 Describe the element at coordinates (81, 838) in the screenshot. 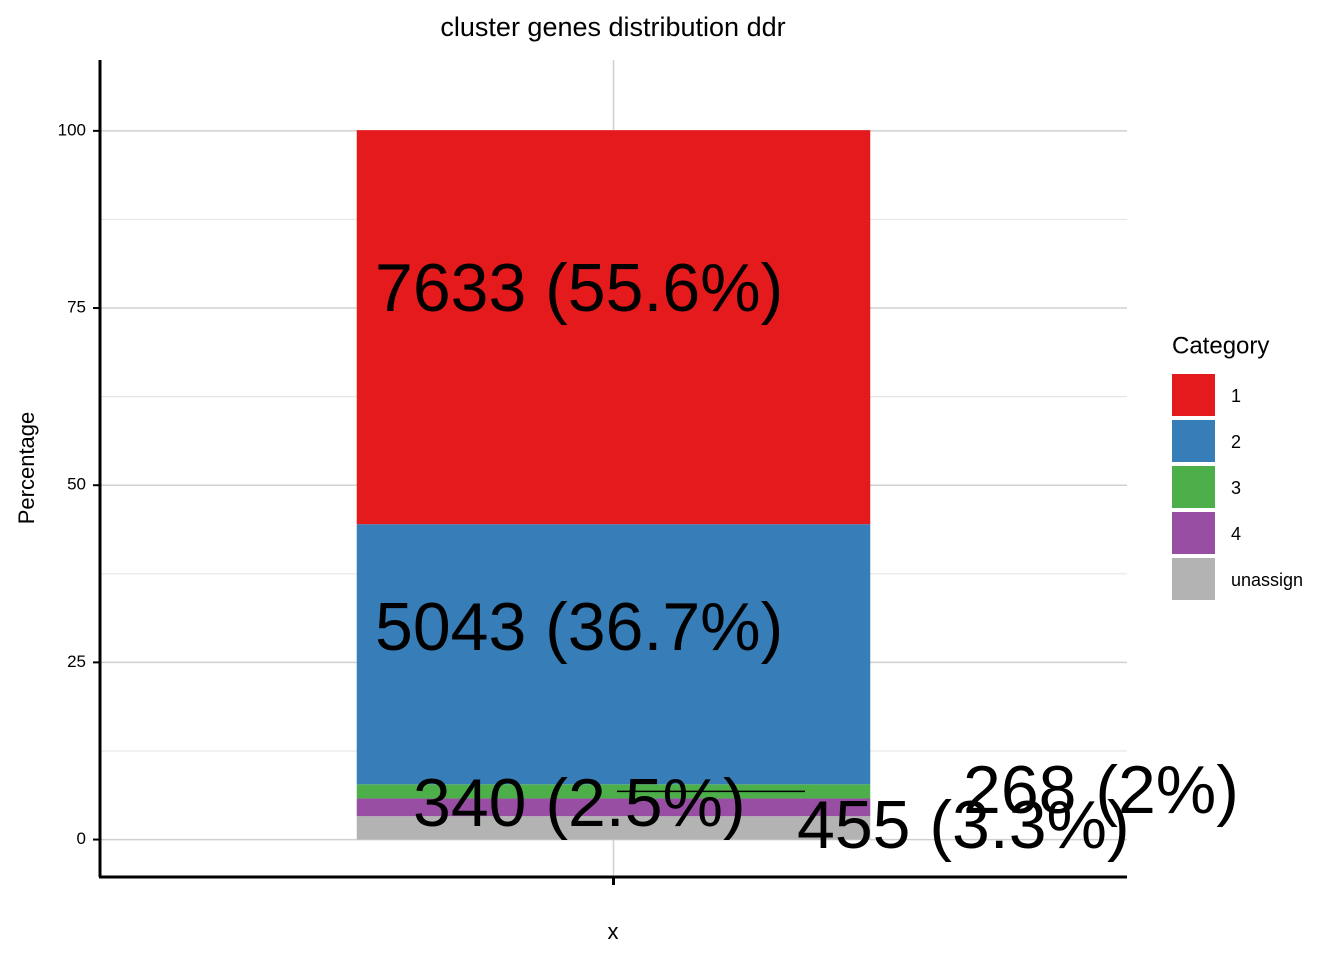

I see `y-tick-label: 0` at that location.